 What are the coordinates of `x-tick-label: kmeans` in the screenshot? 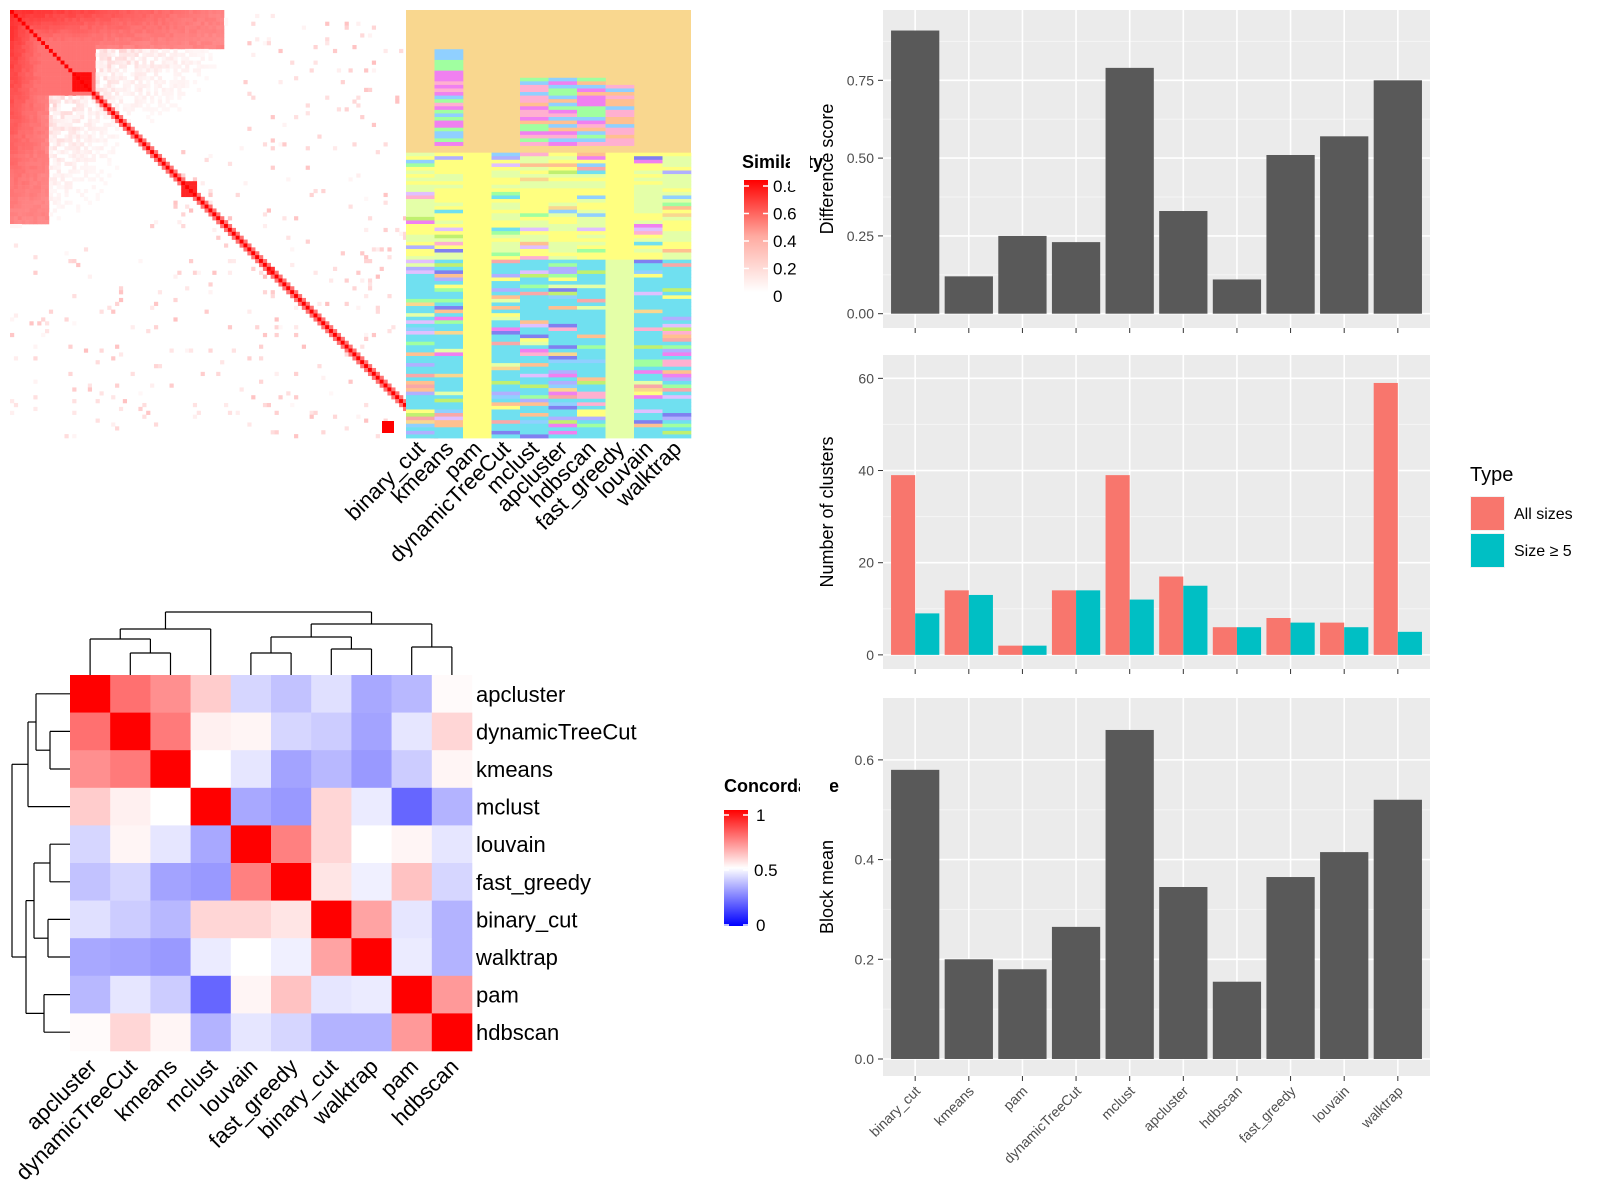 It's located at (954, 1106).